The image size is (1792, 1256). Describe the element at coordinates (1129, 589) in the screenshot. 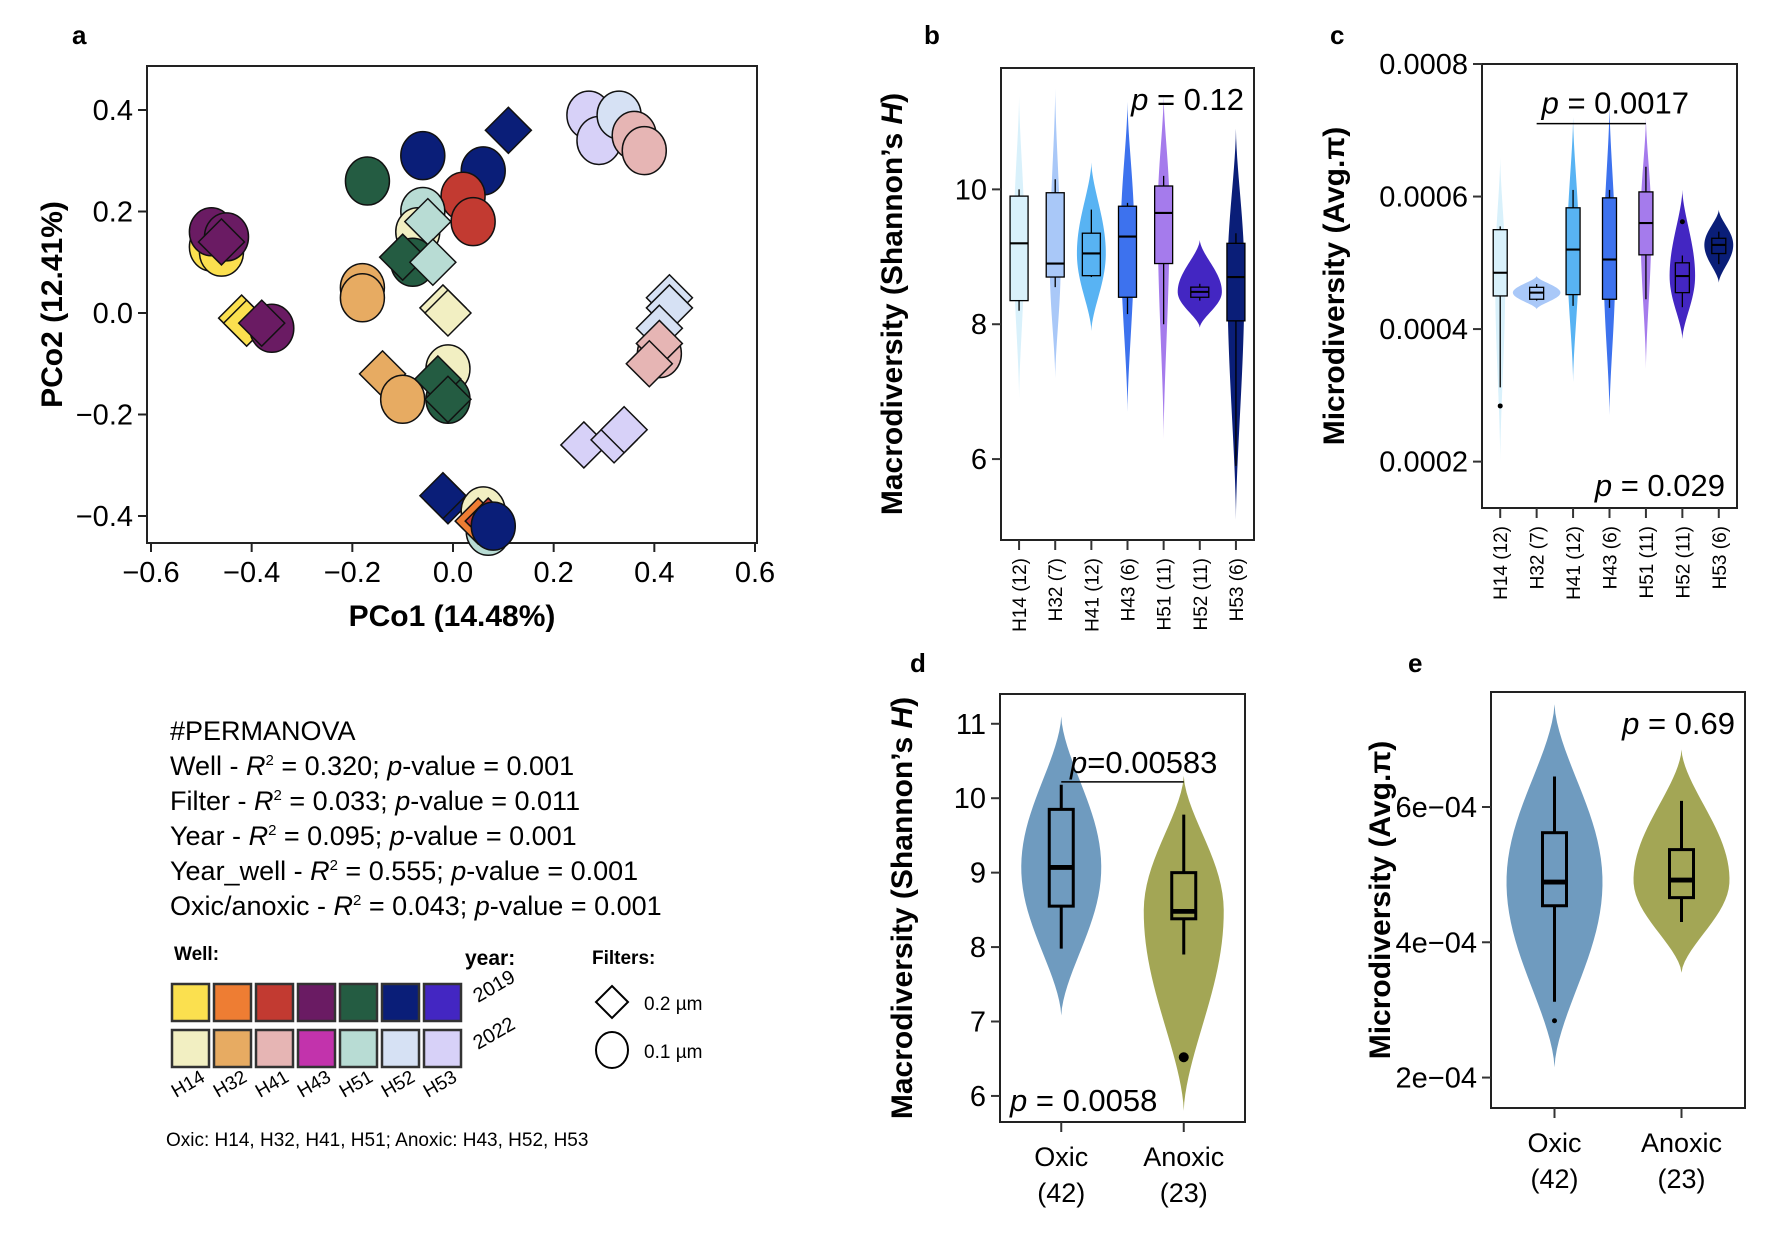

I see `x-tick-label: H43 (6)` at that location.